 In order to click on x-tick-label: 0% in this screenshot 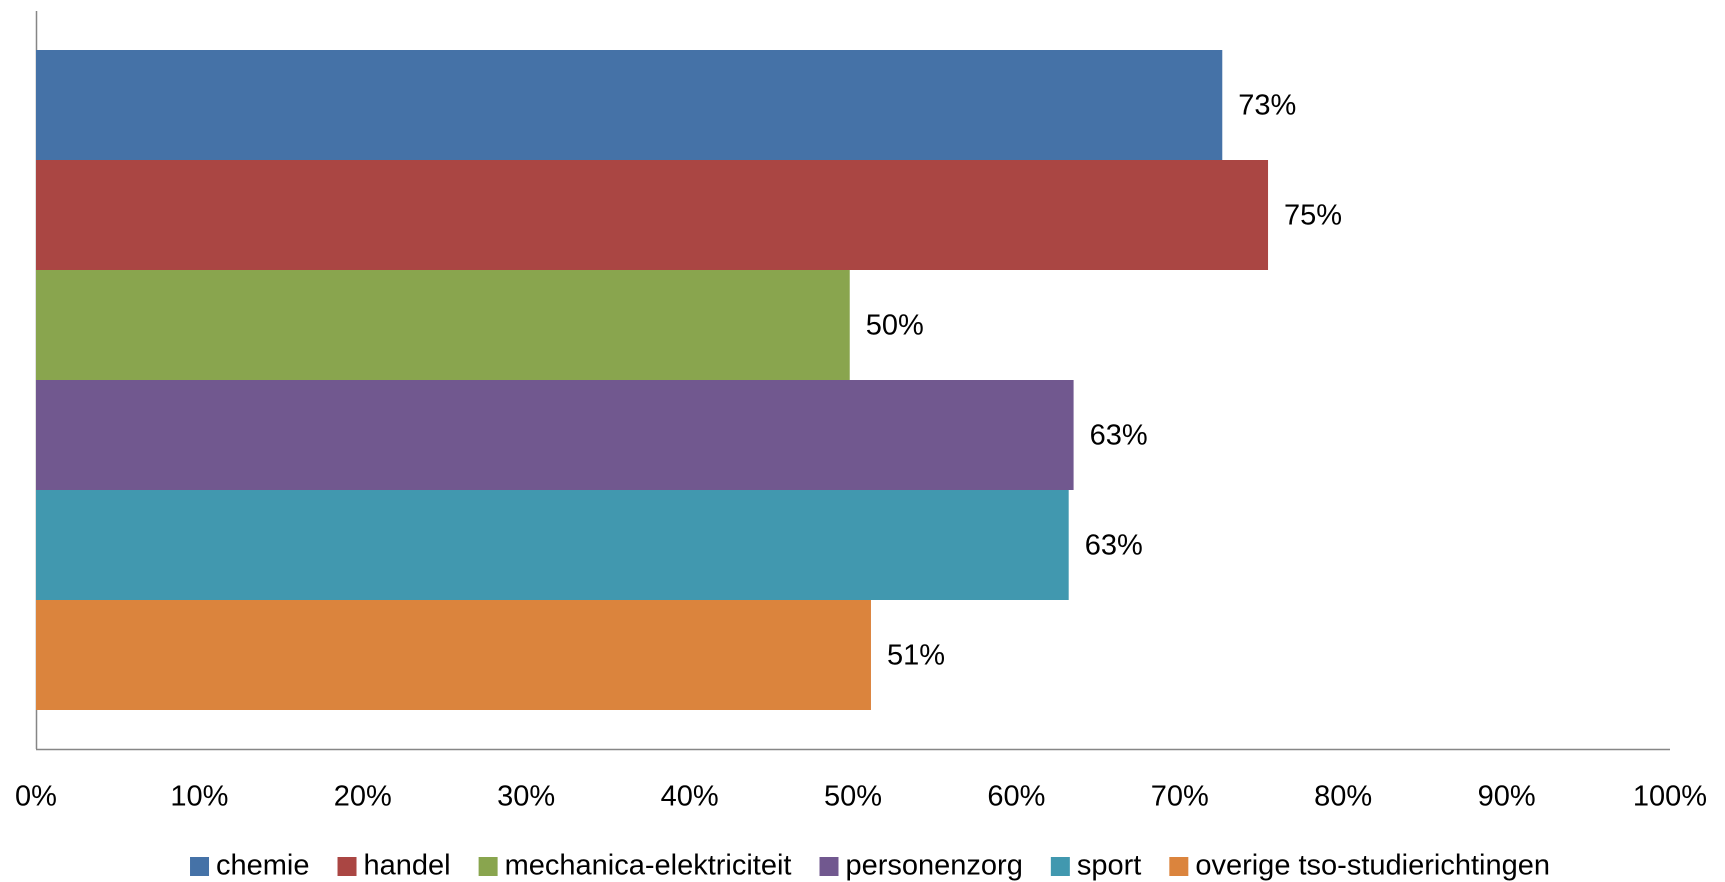, I will do `click(36, 797)`.